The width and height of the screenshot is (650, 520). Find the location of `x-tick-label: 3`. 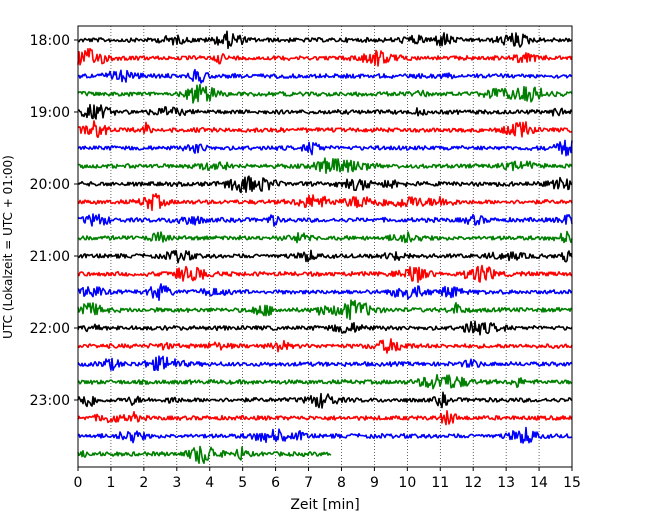

x-tick-label: 3 is located at coordinates (176, 483).